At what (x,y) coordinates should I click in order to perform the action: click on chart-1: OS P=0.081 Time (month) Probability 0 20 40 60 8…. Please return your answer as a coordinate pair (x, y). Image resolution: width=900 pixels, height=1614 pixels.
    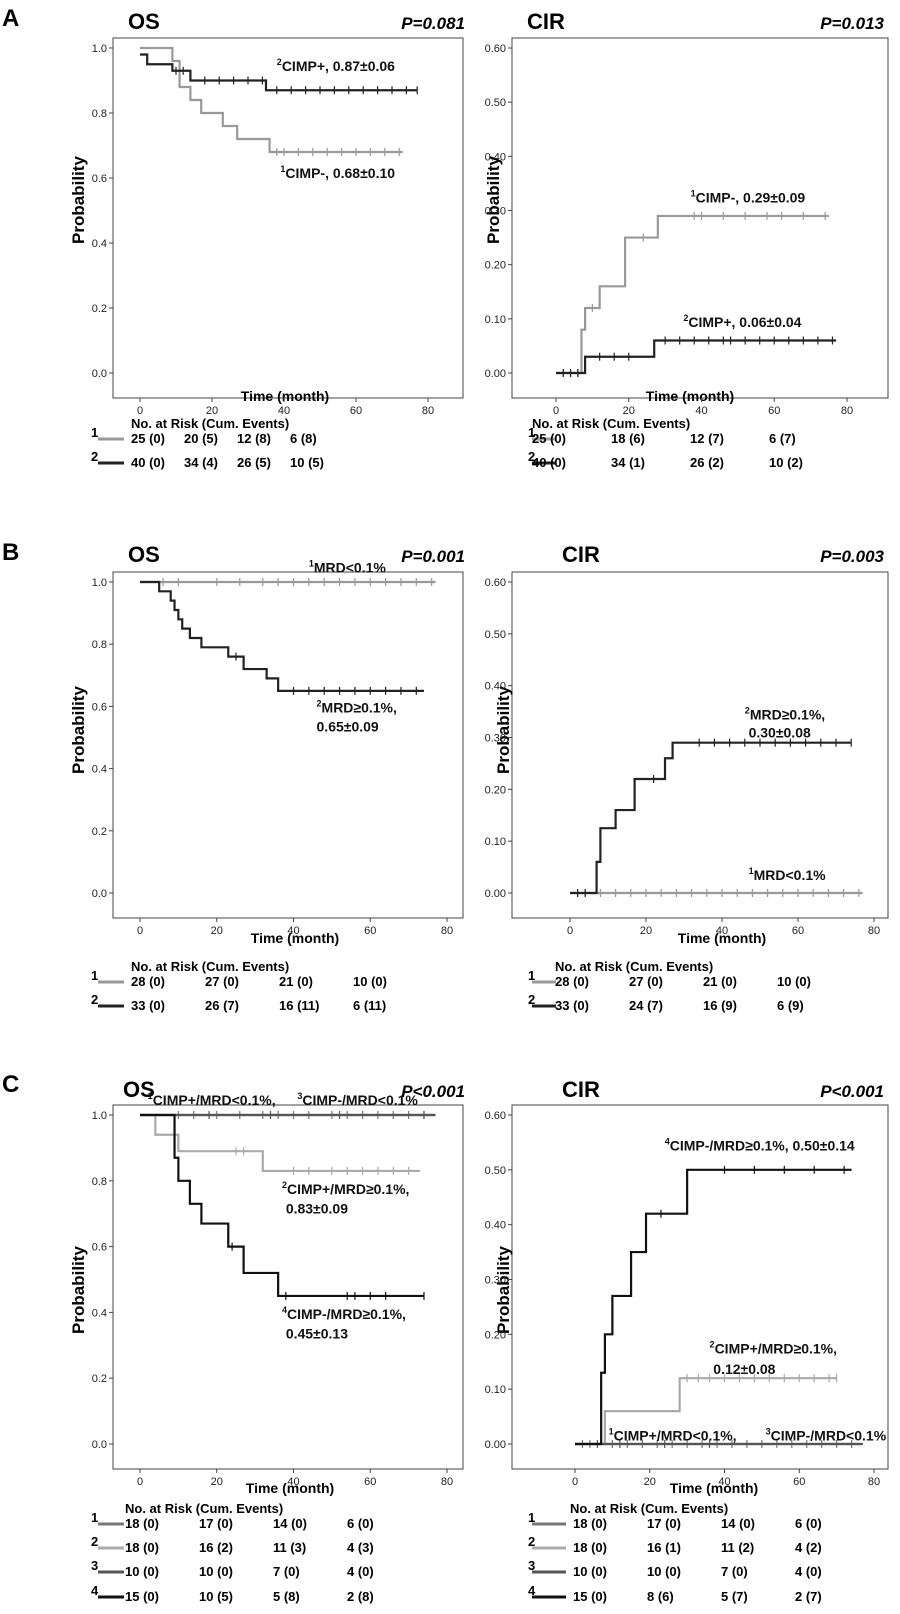
    Looking at the image, I should click on (267, 239).